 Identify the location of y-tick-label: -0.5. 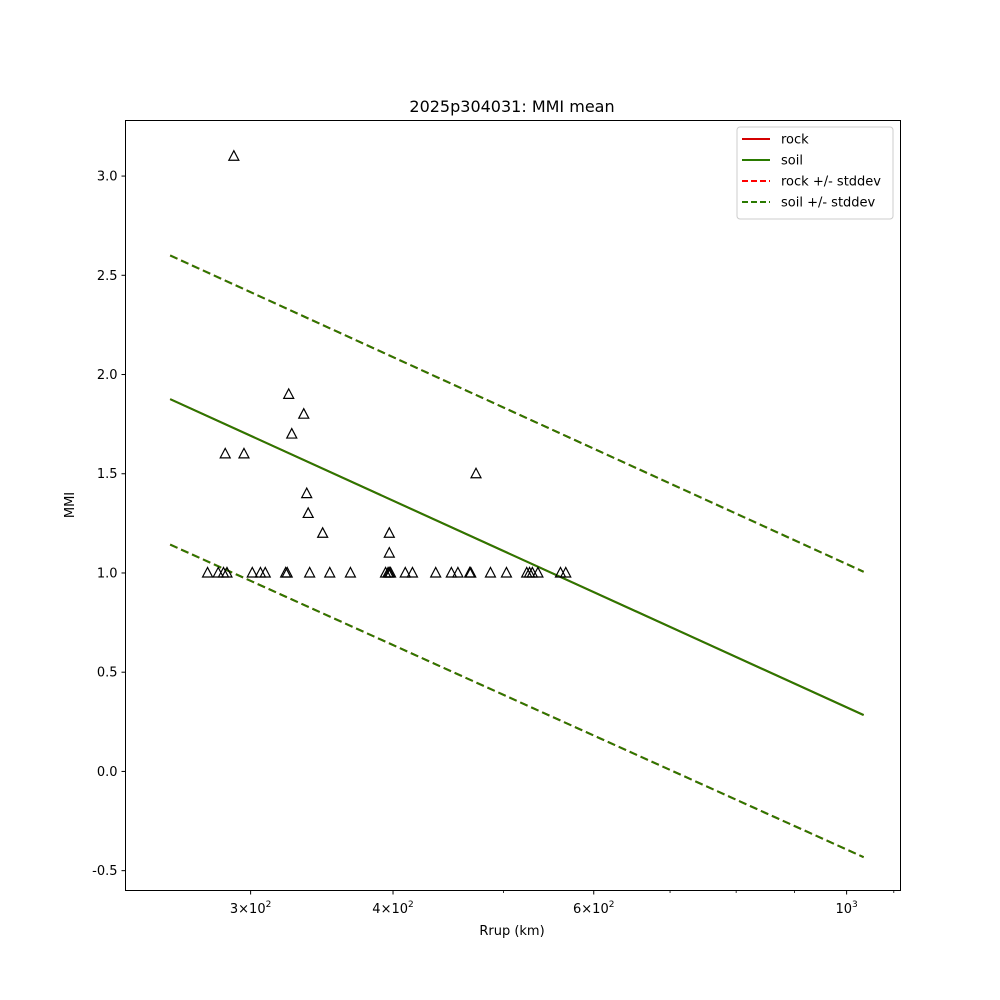
(104, 871).